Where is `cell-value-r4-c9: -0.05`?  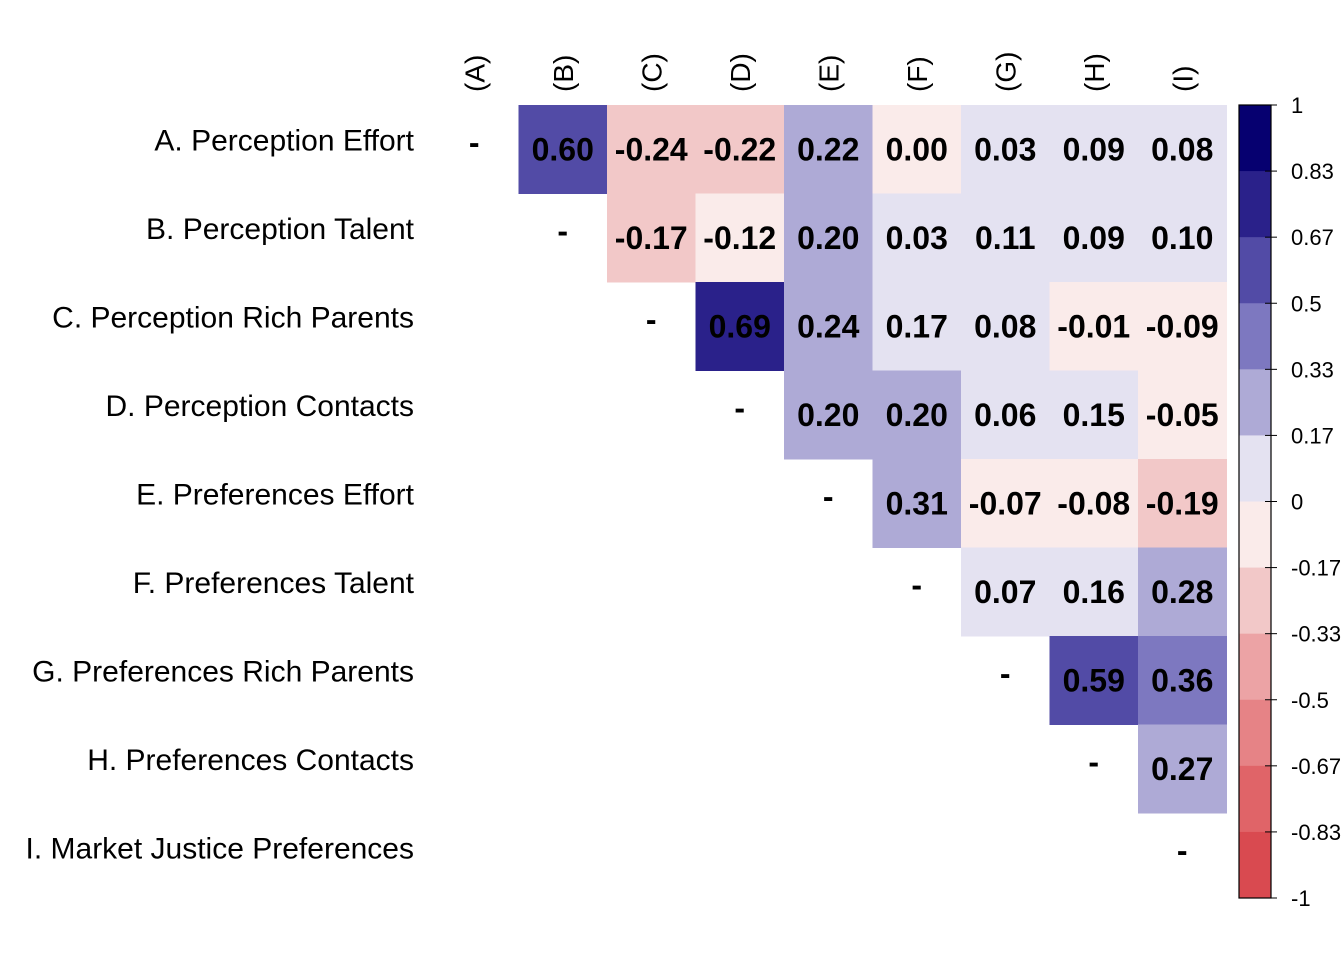 cell-value-r4-c9: -0.05 is located at coordinates (1182, 415).